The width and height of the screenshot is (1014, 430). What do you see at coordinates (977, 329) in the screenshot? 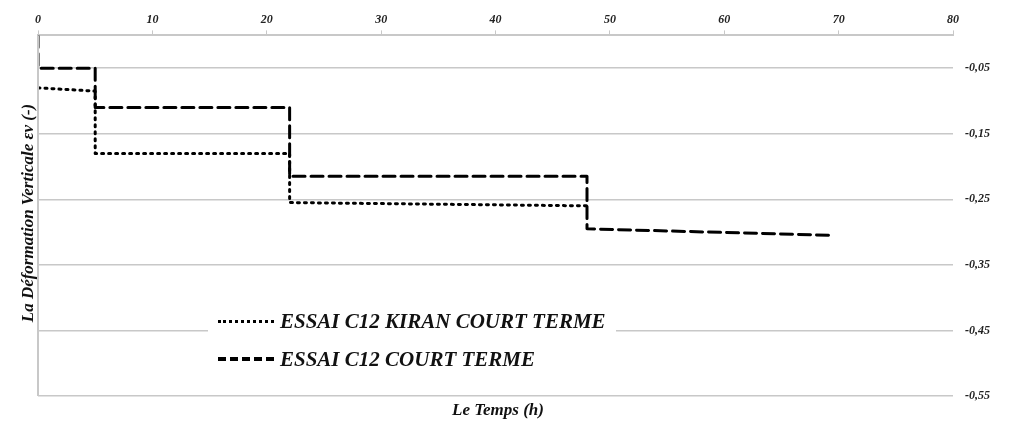
I see `y-tick-label: -0,45` at bounding box center [977, 329].